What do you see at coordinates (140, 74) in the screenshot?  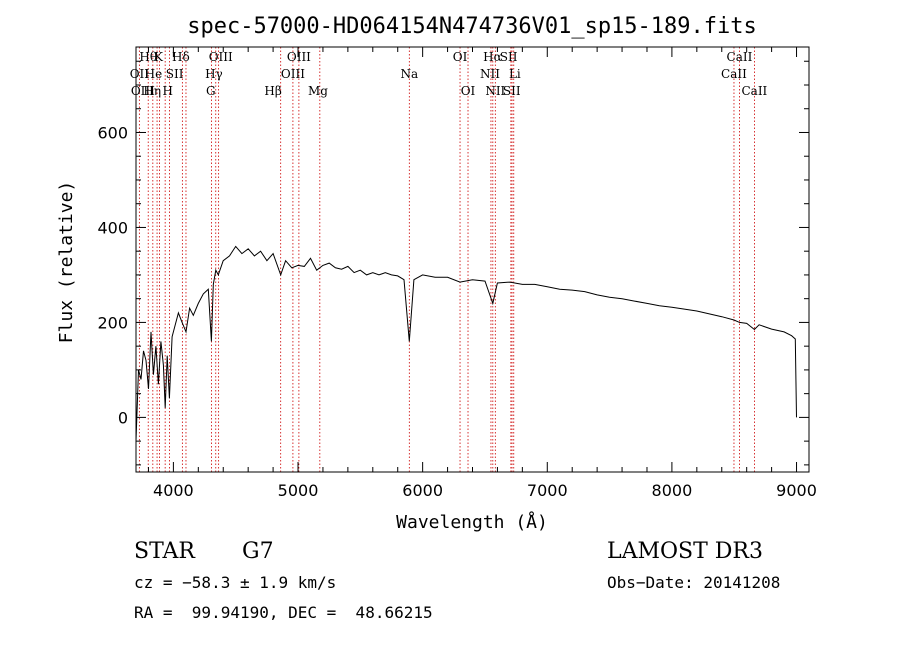 I see `line-label: OII` at bounding box center [140, 74].